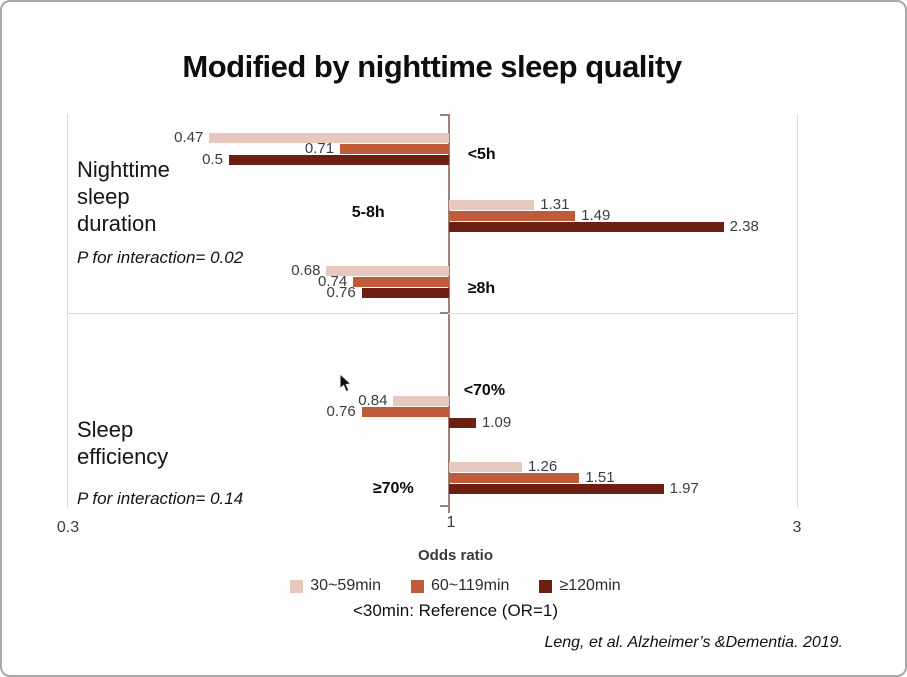 Image resolution: width=907 pixels, height=677 pixels. Describe the element at coordinates (481, 154) in the screenshot. I see `category-label-cat0: <5h` at that location.